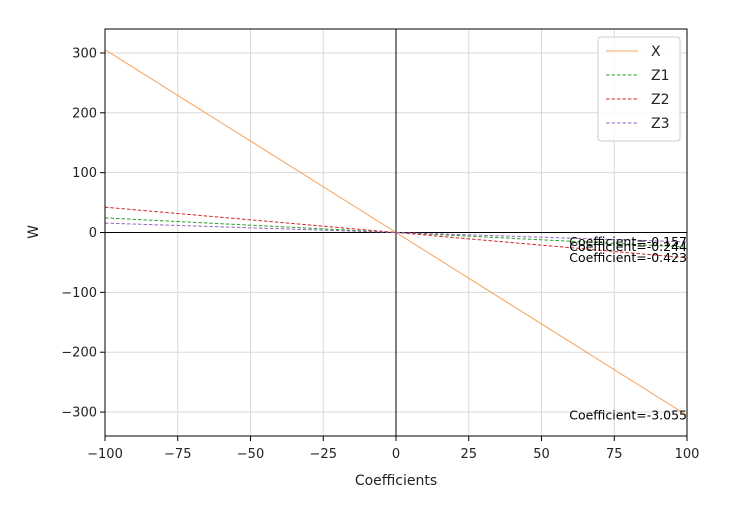  Describe the element at coordinates (660, 124) in the screenshot. I see `legend-label-z3: Z3` at that location.